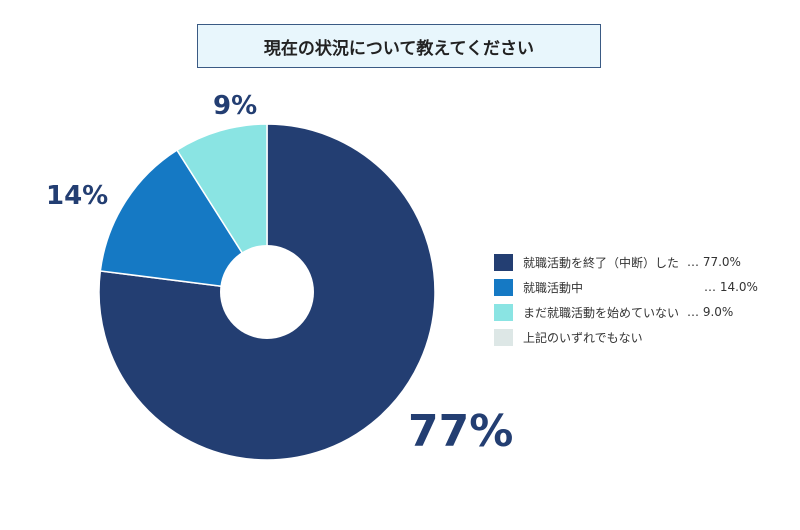  Describe the element at coordinates (503, 337) in the screenshot. I see `legend-swatch-none` at that location.